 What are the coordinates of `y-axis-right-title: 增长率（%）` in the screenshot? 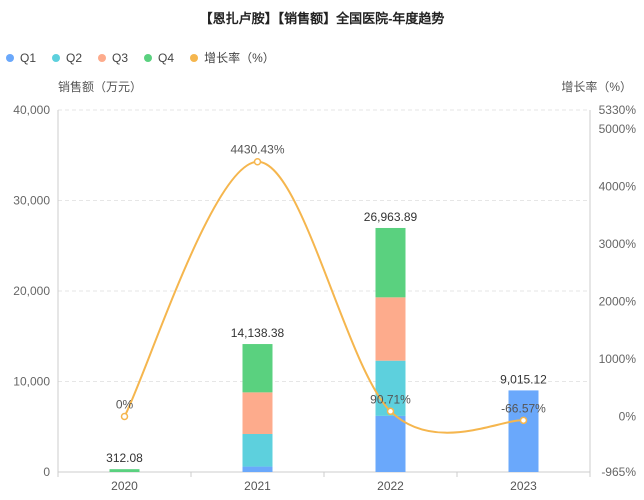 It's located at (596, 87).